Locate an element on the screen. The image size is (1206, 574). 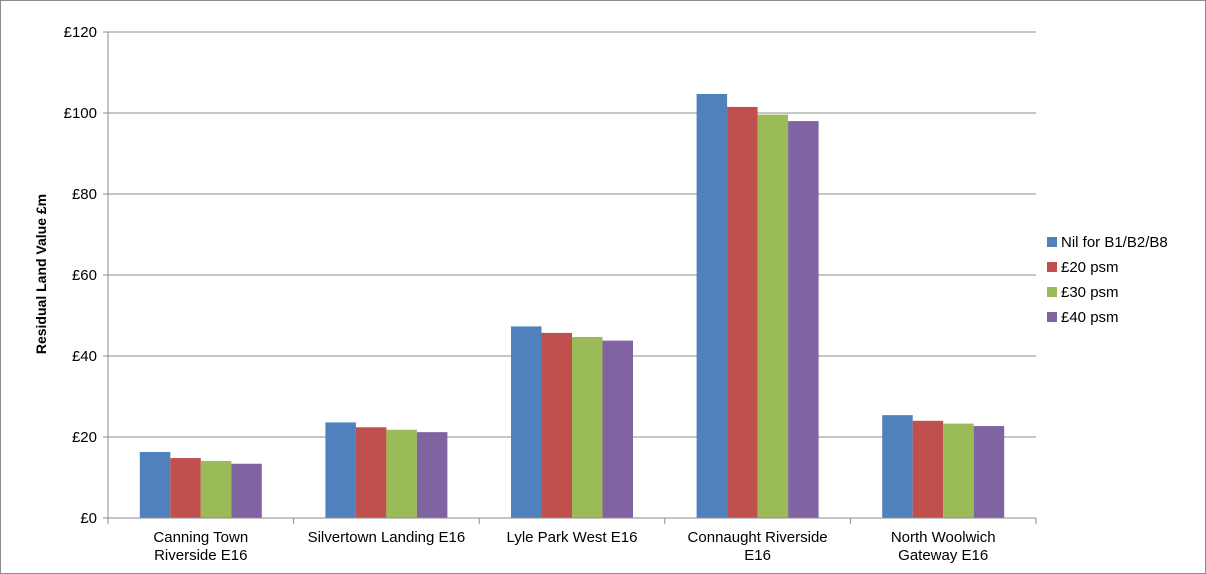
legend: Nil for B1/B2/B8 £20 psm £30 psm £40 psm is located at coordinates (1107, 280).